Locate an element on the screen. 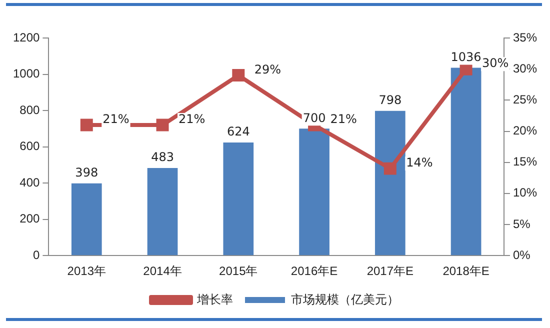 The width and height of the screenshot is (550, 328). y2-tick-label: 15% is located at coordinates (525, 161).